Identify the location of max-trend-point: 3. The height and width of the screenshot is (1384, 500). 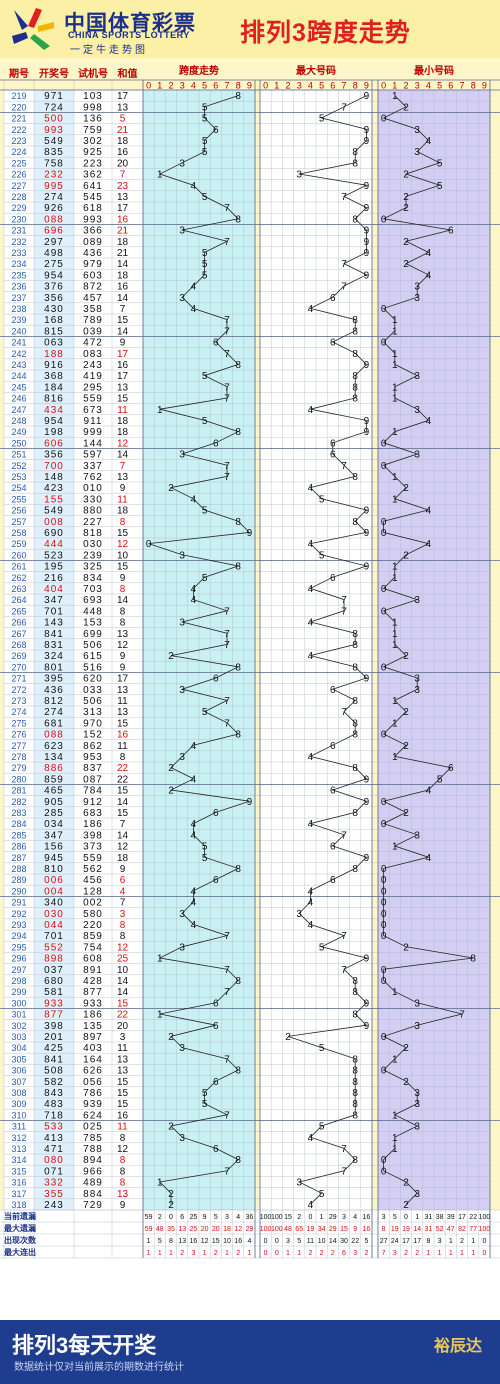
(299, 175).